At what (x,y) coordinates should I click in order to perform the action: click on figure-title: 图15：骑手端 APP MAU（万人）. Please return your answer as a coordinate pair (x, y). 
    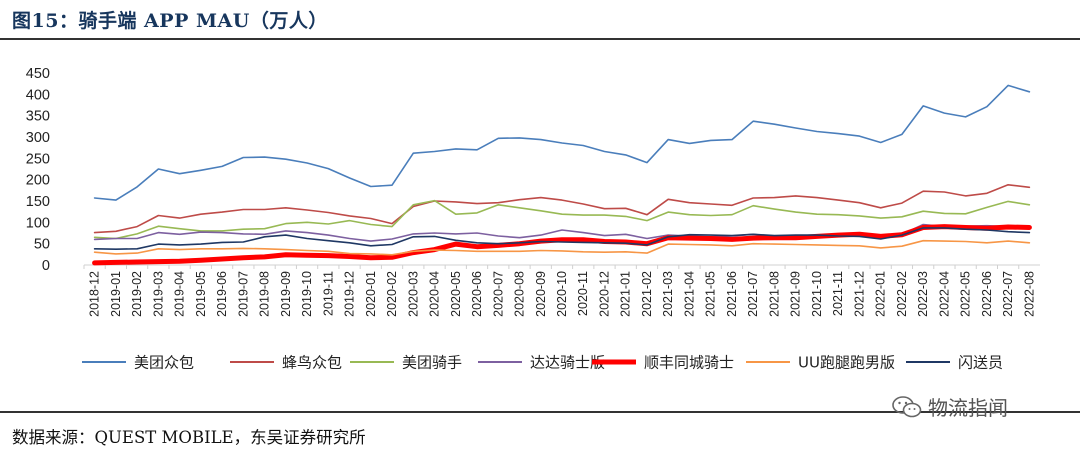
    Looking at the image, I should click on (170, 21).